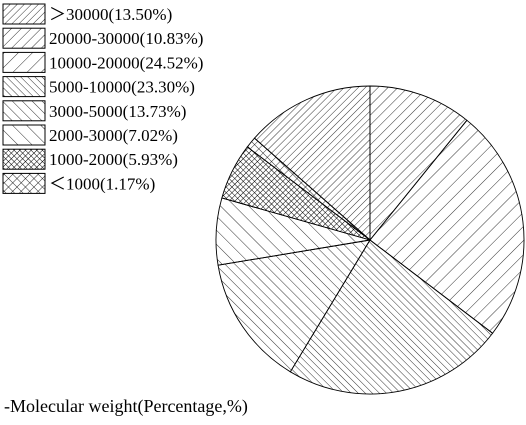  I want to click on legend-label-1: 20000-30000(10.83%), so click(126, 38).